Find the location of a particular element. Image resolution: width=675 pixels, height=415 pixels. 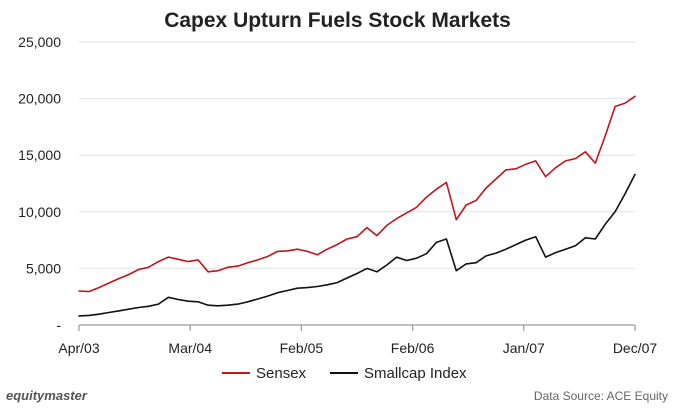

data-source-note: Data Source: ACE Equity is located at coordinates (601, 396).